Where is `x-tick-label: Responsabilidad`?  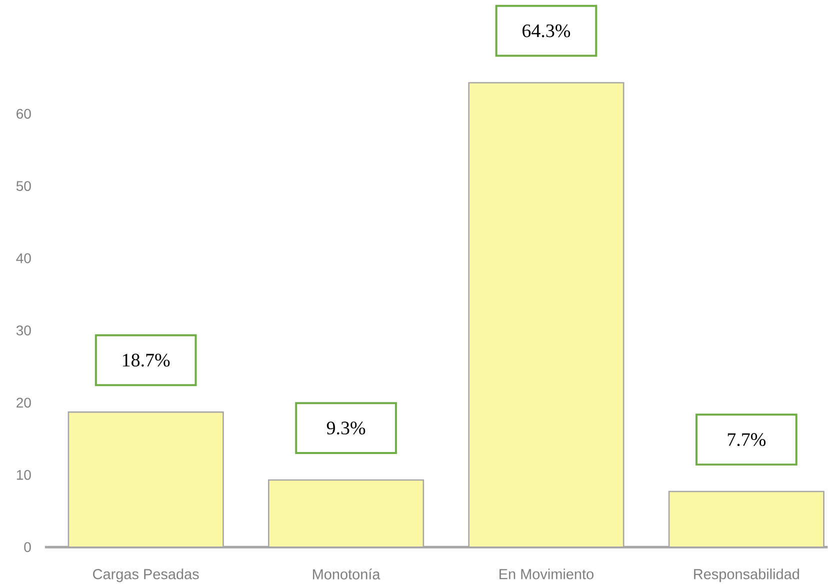
x-tick-label: Responsabilidad is located at coordinates (746, 575).